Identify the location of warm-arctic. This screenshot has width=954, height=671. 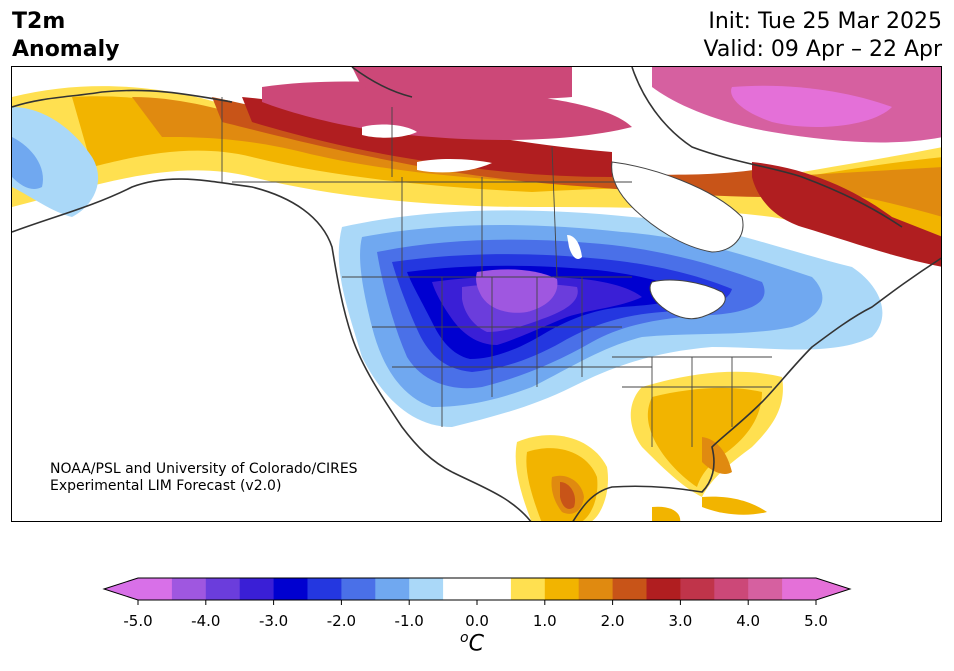
(447, 110).